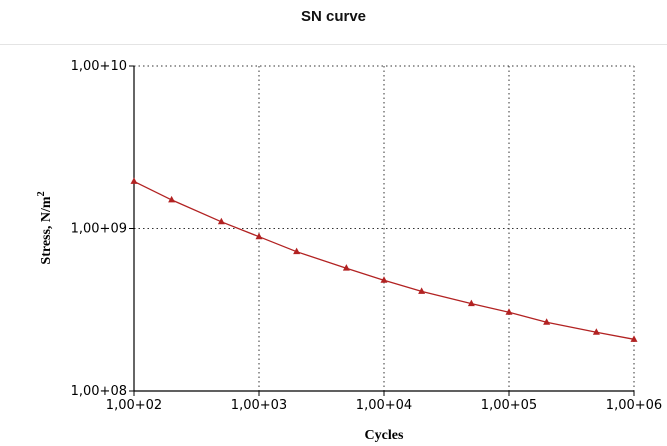  I want to click on x-axis-label: Cycles, so click(384, 435).